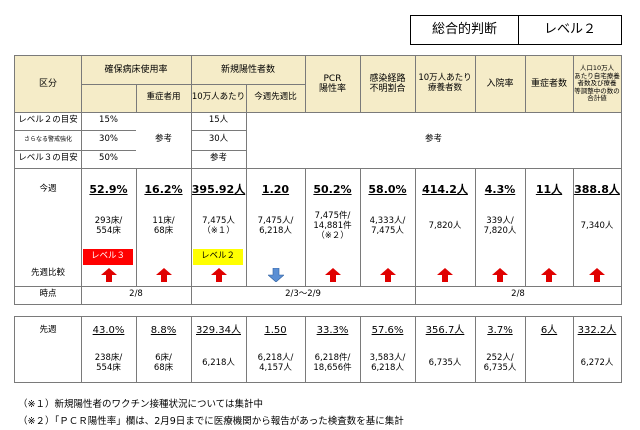 This screenshot has width=640, height=430. I want to click on last-week-severe: 6人, so click(549, 331).